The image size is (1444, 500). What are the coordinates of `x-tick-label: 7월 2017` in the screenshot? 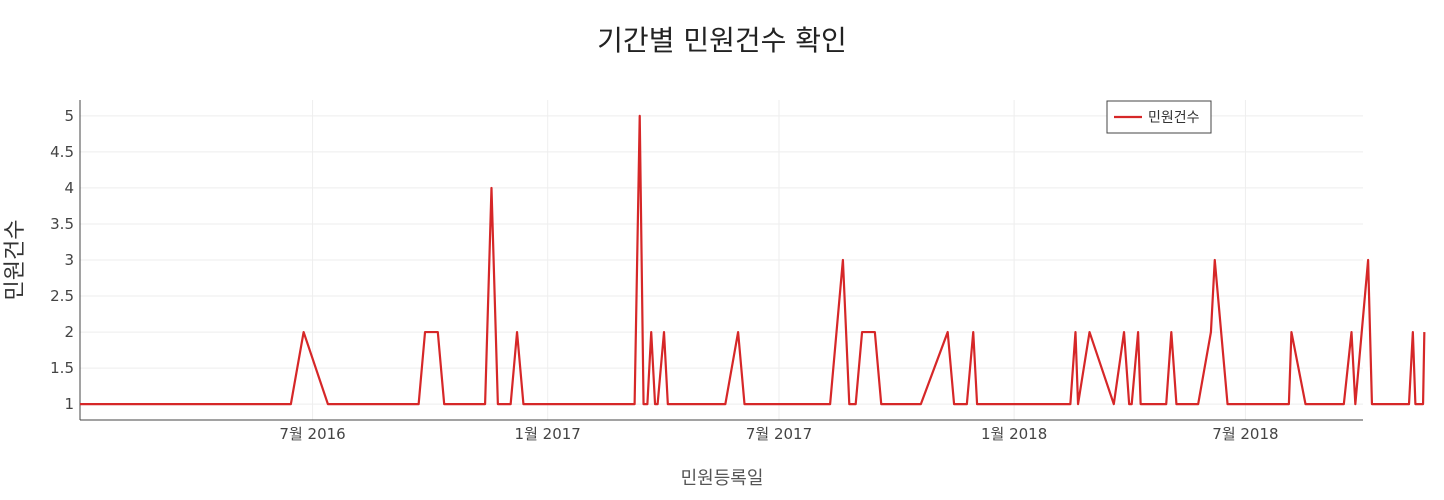 It's located at (779, 434).